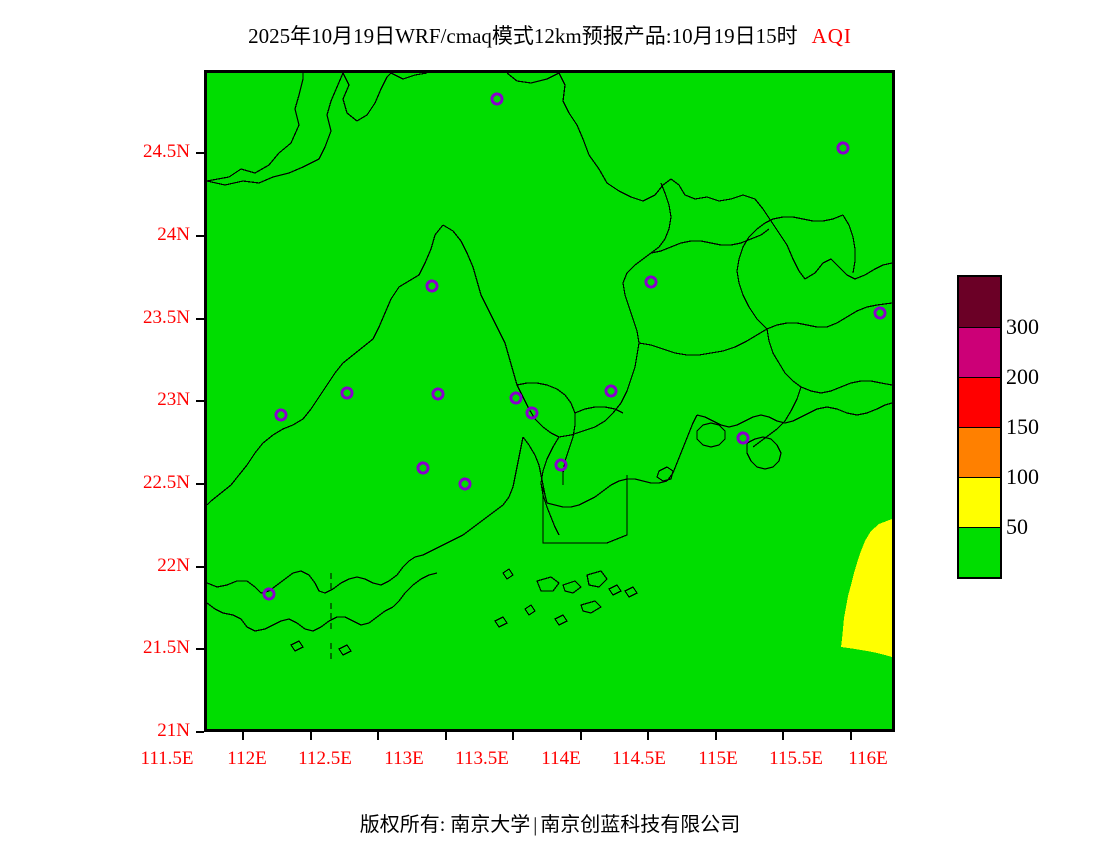 This screenshot has width=1100, height=850. What do you see at coordinates (1017, 526) in the screenshot?
I see `colorbar-label-50: 50` at bounding box center [1017, 526].